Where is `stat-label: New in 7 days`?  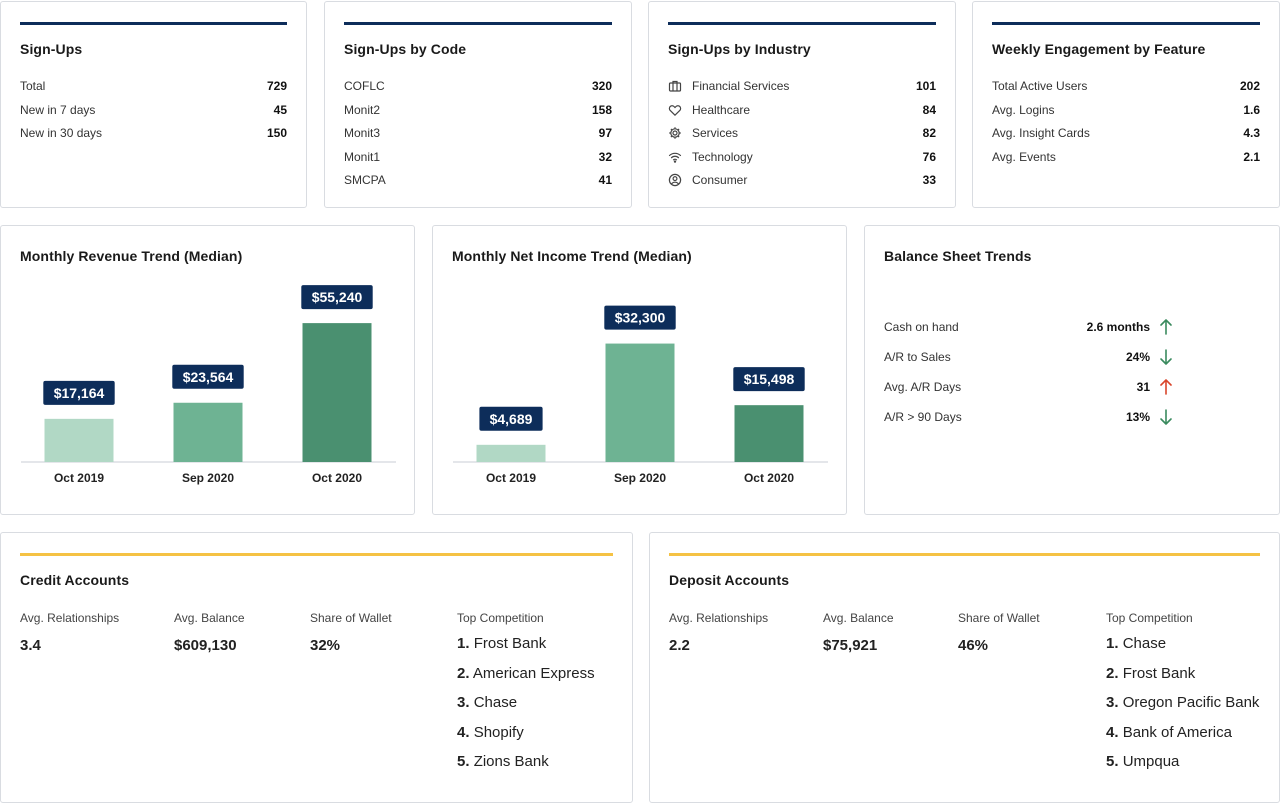 stat-label: New in 7 days is located at coordinates (58, 110).